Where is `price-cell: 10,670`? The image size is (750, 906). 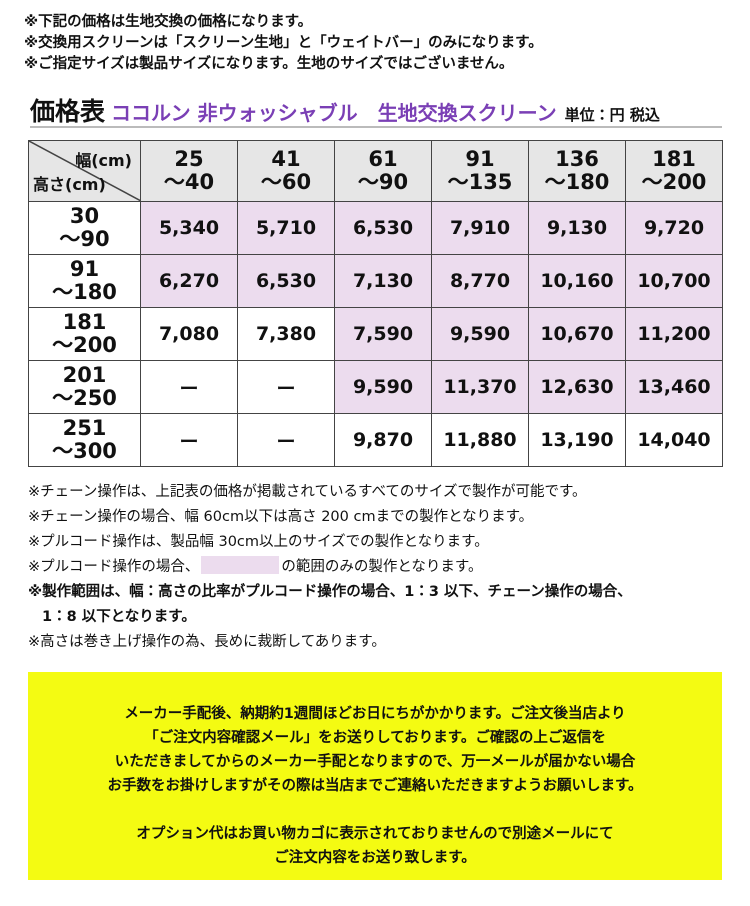 price-cell: 10,670 is located at coordinates (577, 334).